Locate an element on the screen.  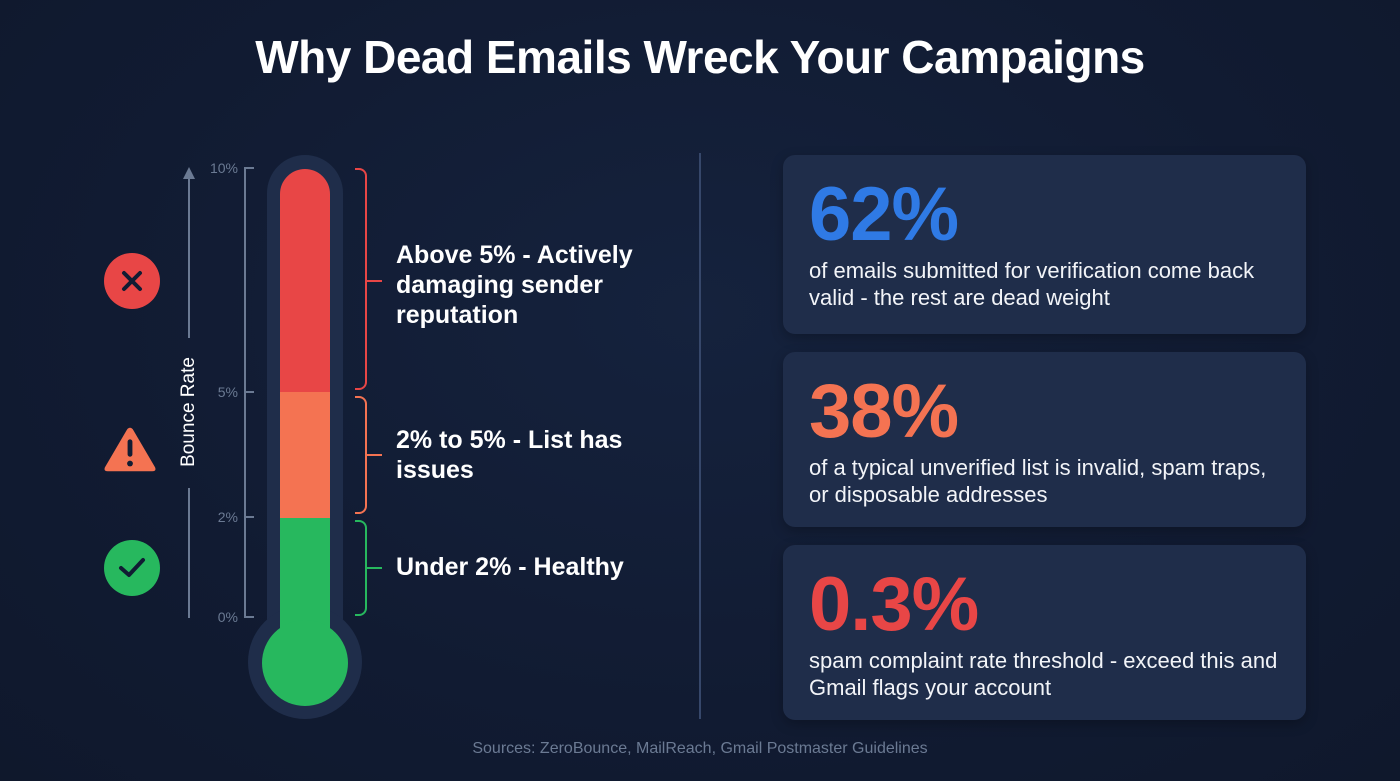
tick-label-2: 2% is located at coordinates (227, 517).